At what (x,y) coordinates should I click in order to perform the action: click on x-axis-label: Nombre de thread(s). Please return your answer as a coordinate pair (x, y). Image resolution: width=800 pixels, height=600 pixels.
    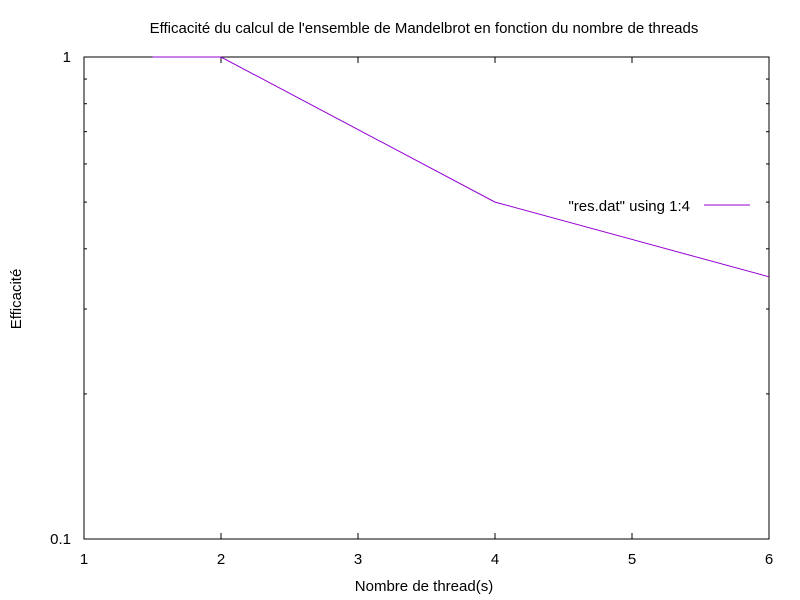
    Looking at the image, I should click on (424, 586).